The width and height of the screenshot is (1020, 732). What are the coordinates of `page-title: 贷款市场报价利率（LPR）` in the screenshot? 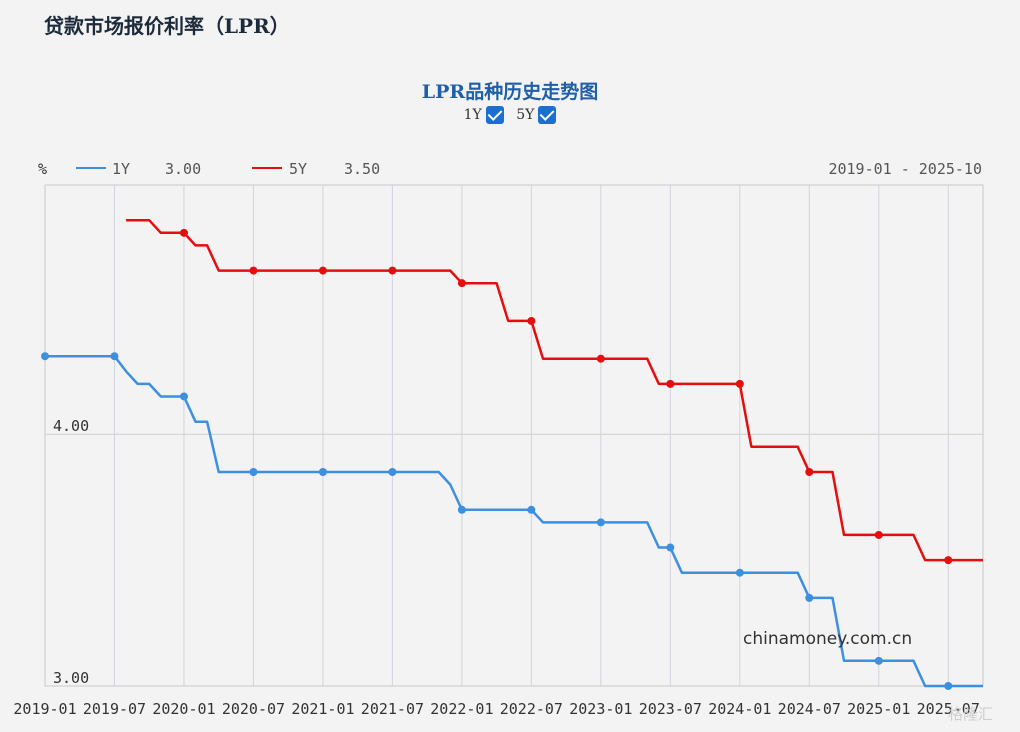 It's located at (167, 26).